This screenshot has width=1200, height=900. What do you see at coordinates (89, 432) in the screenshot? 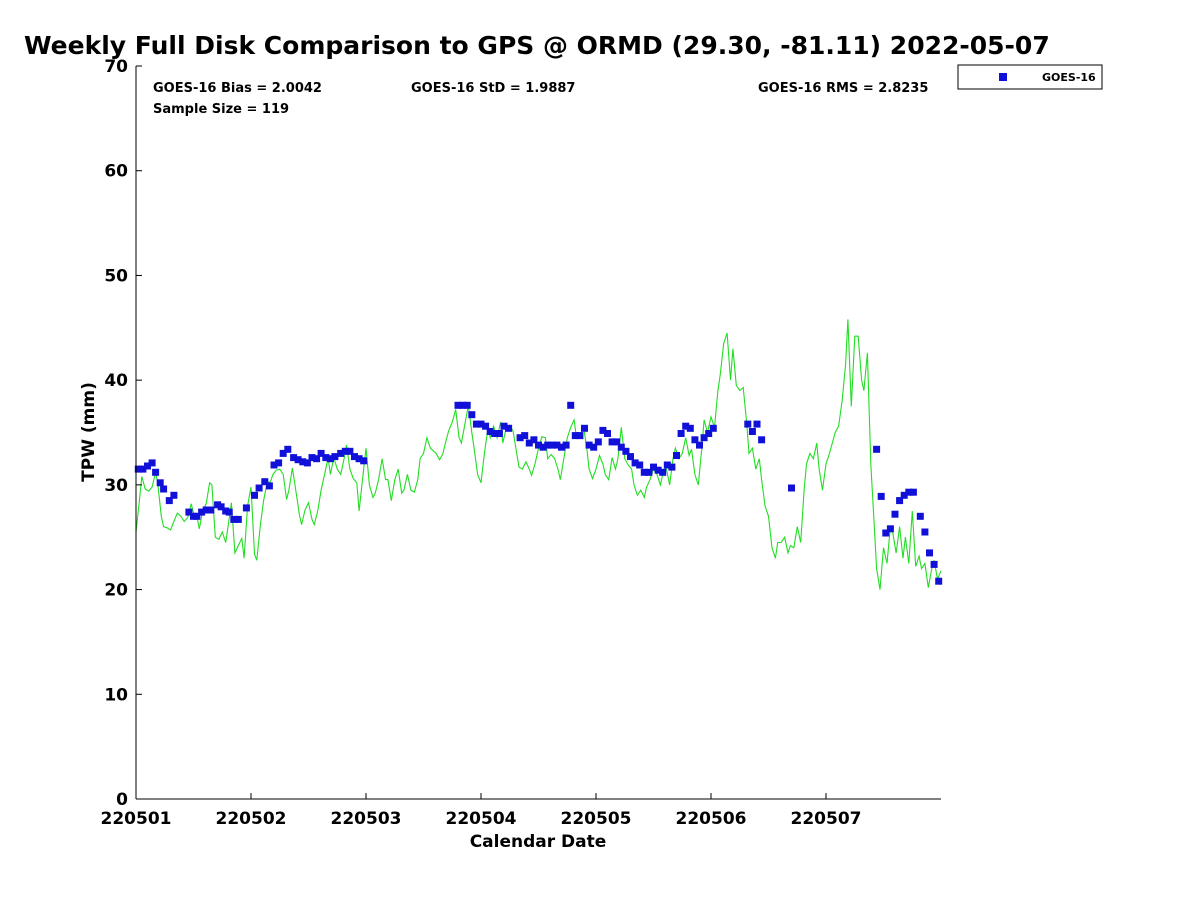
I see `y-axis-label: TPW (mm)` at bounding box center [89, 432].